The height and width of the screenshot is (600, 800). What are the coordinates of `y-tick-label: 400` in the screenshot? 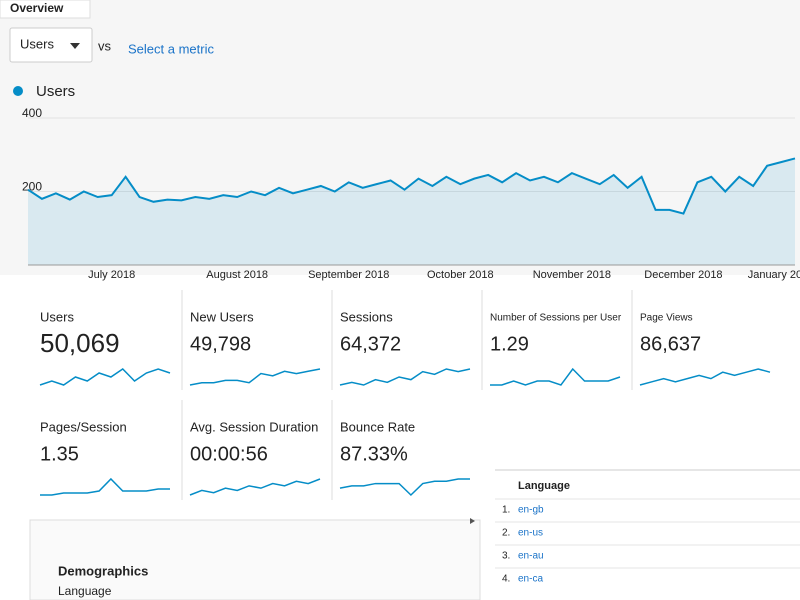 It's located at (32, 113).